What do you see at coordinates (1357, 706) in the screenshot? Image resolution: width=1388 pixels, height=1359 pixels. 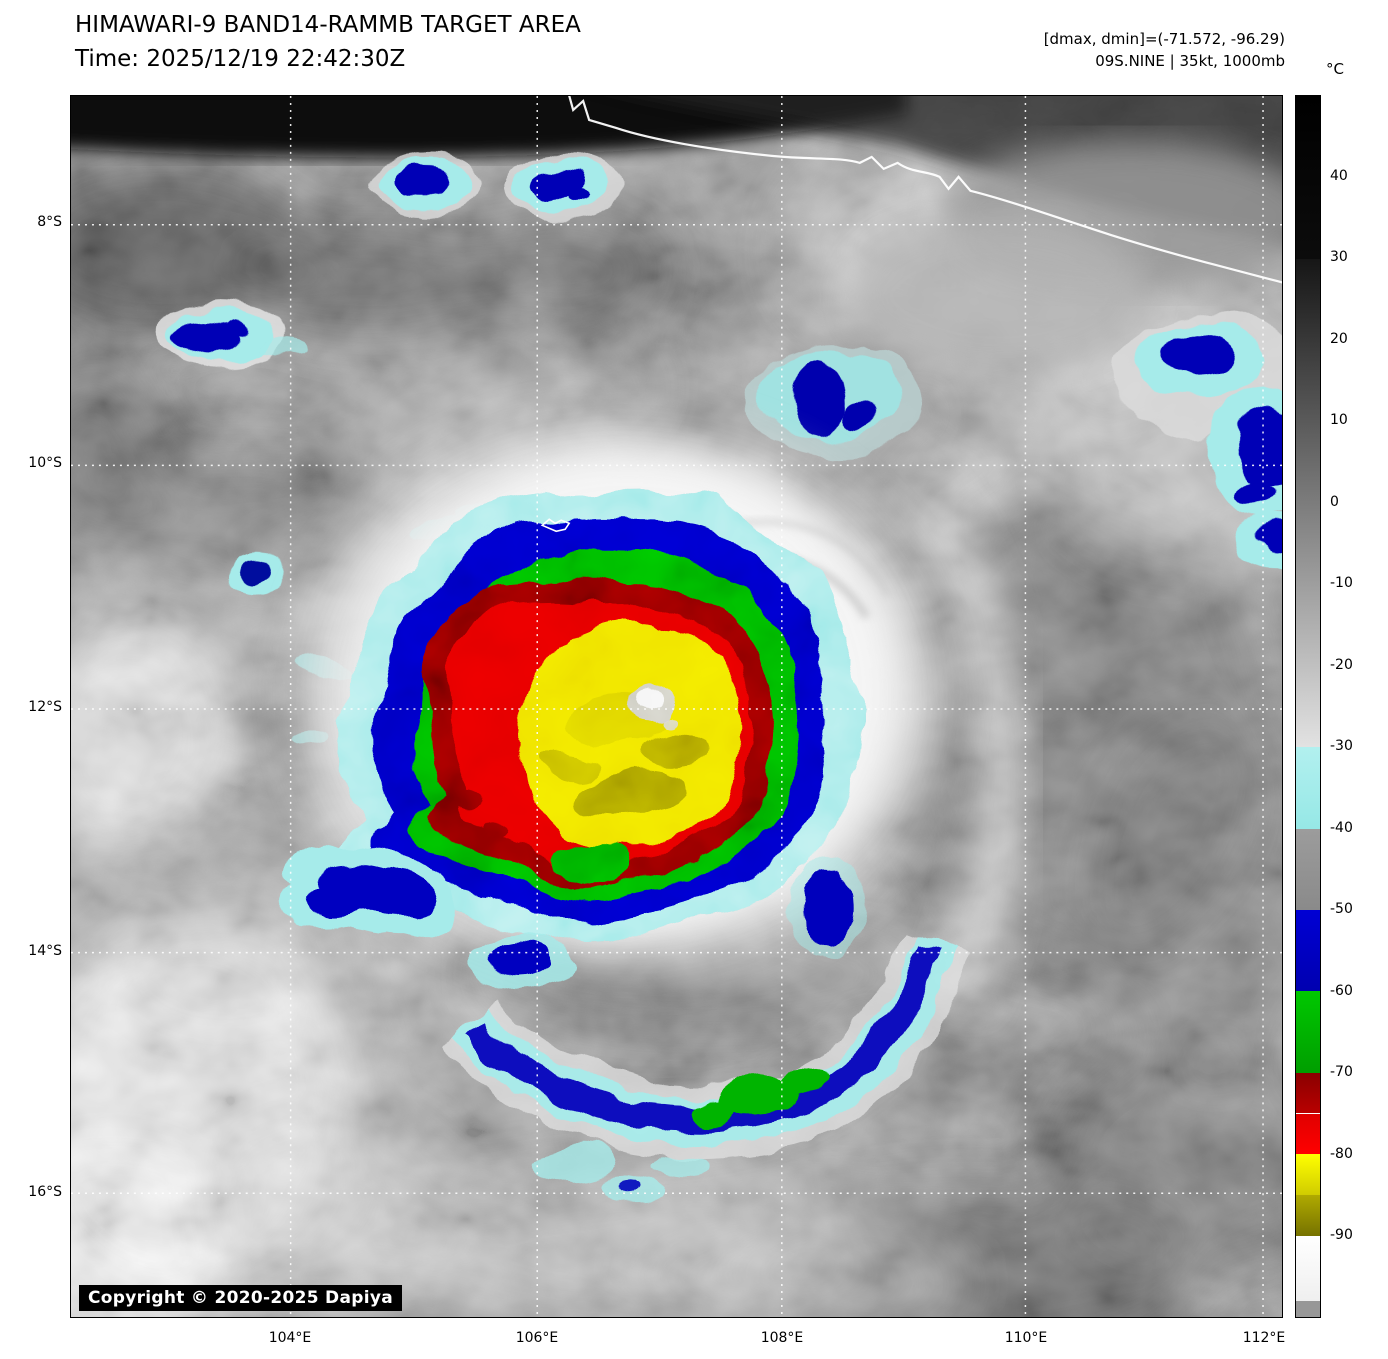 I see `colorbar-ticks: 40 30 20 10 0 -10 -20 -30 -40 -50 -60 -70 -80 -90` at bounding box center [1357, 706].